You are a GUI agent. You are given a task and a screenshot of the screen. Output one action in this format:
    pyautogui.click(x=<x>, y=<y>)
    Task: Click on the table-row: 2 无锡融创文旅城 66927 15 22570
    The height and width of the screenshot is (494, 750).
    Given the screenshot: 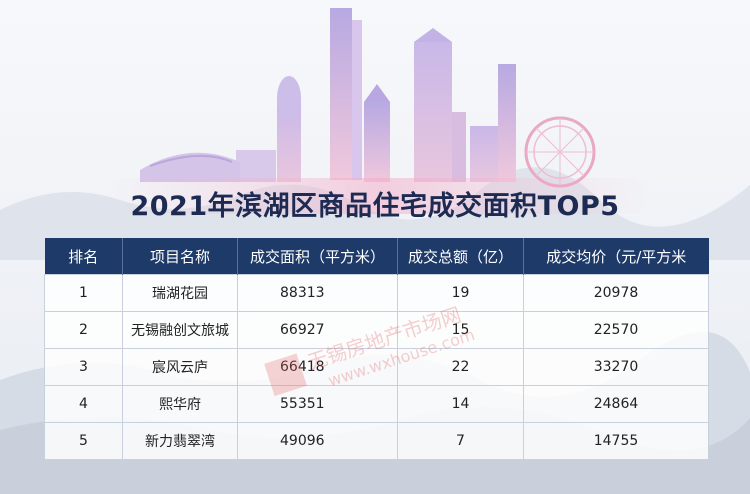 What is the action you would take?
    pyautogui.click(x=376, y=330)
    